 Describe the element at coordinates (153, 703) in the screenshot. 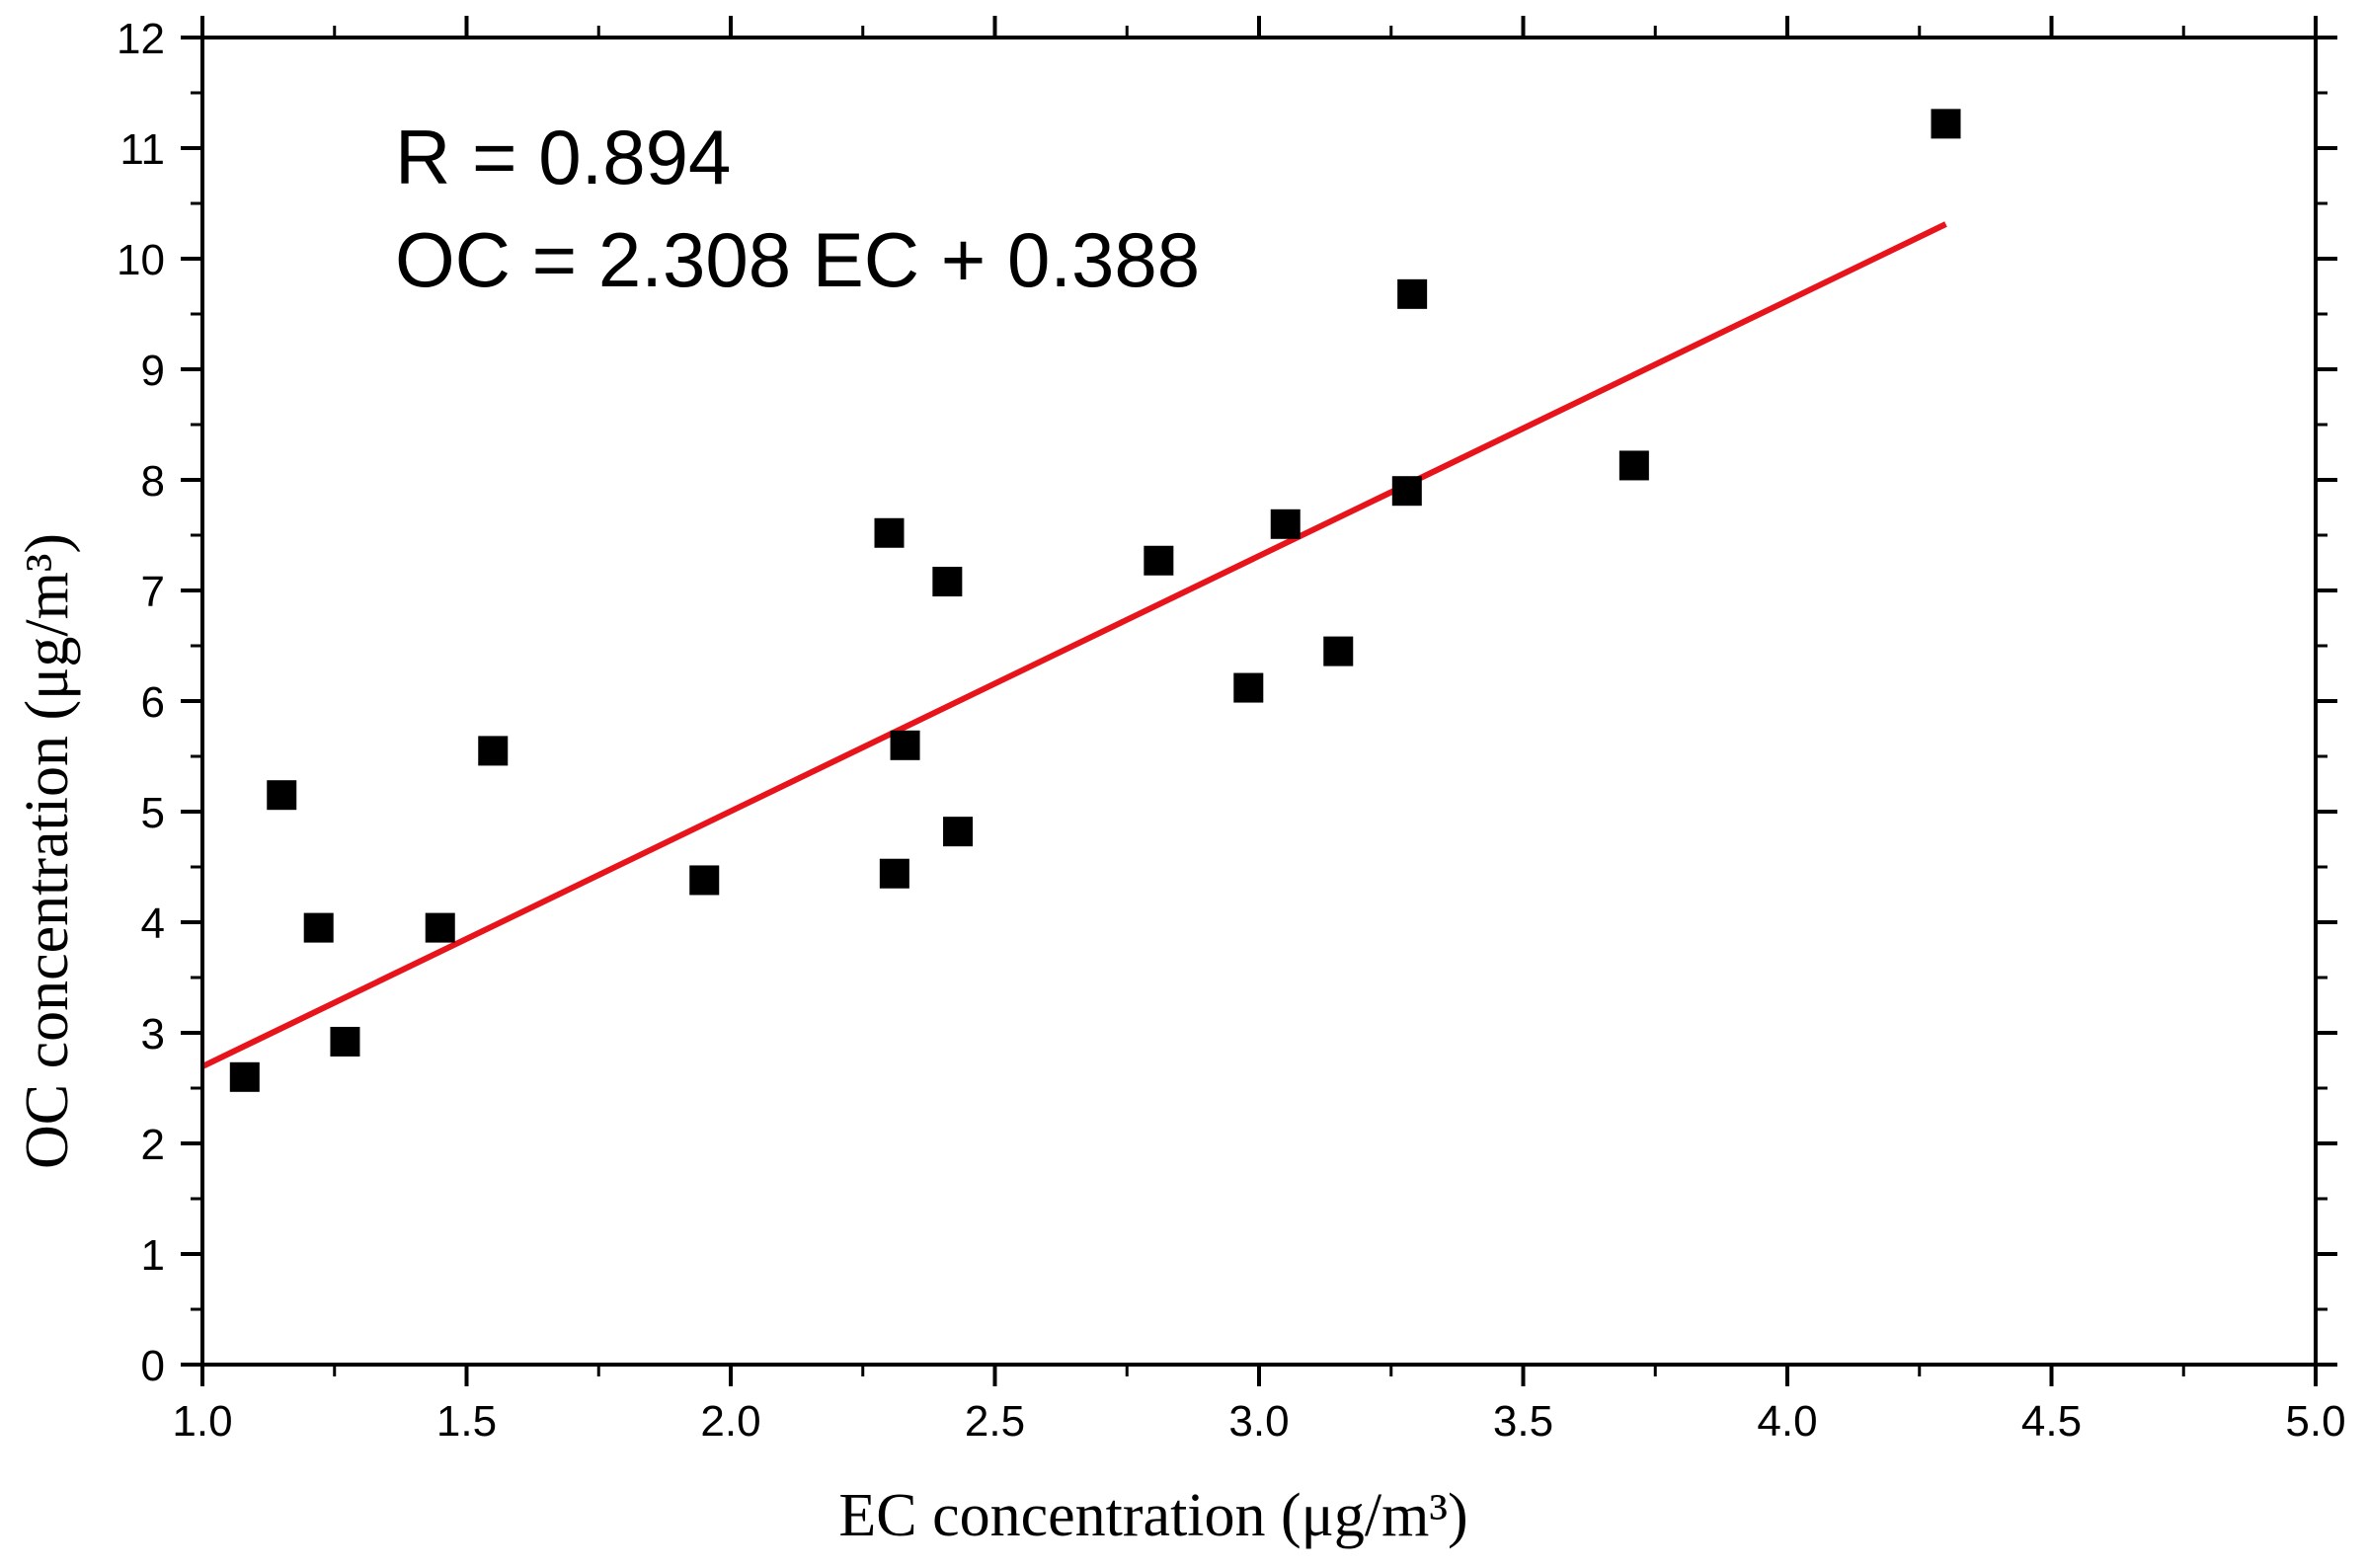

I see `y-tick-label: 6` at that location.